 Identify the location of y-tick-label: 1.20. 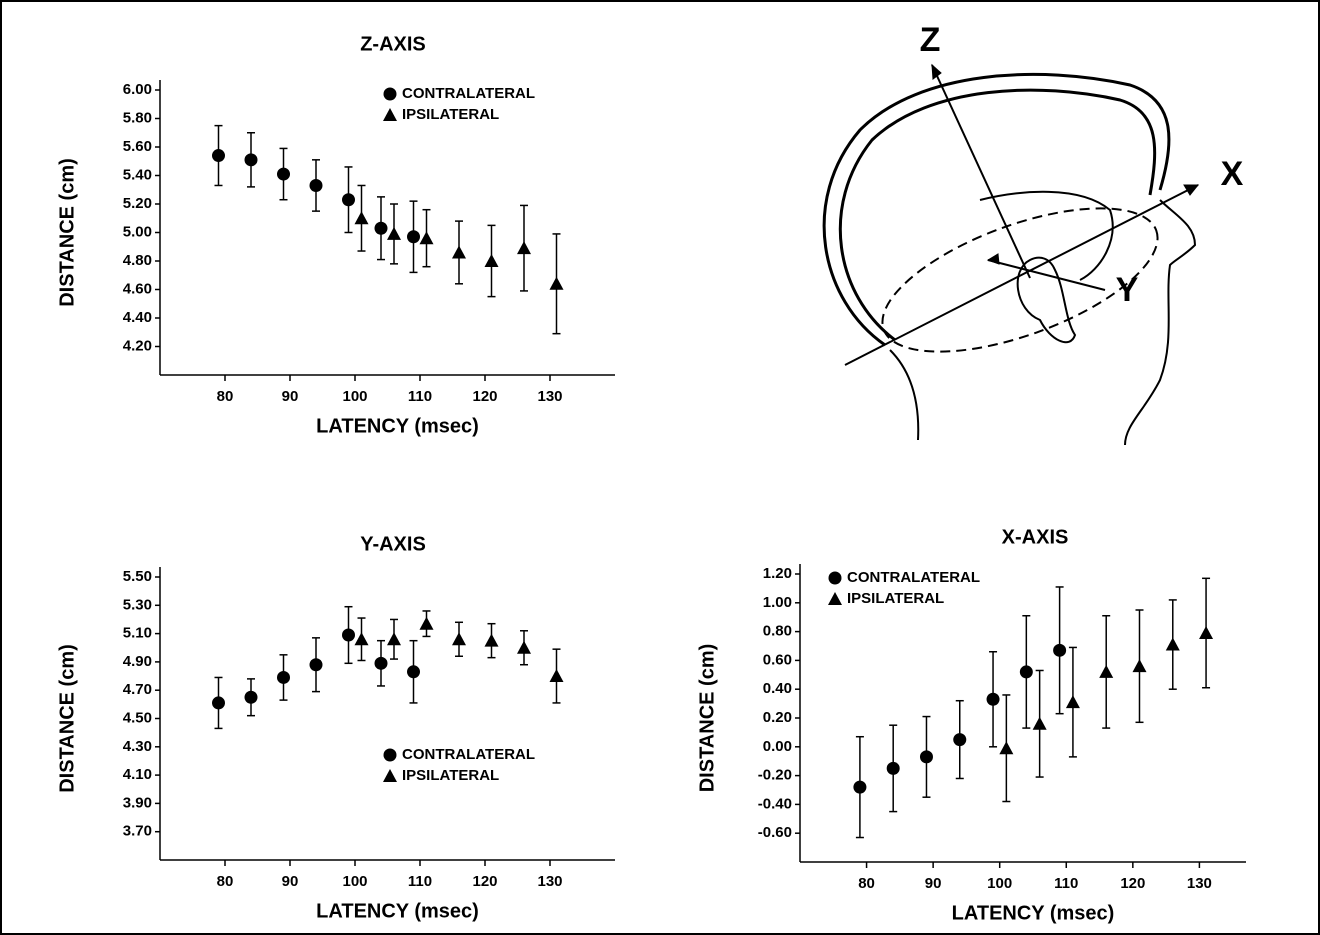
(777, 573).